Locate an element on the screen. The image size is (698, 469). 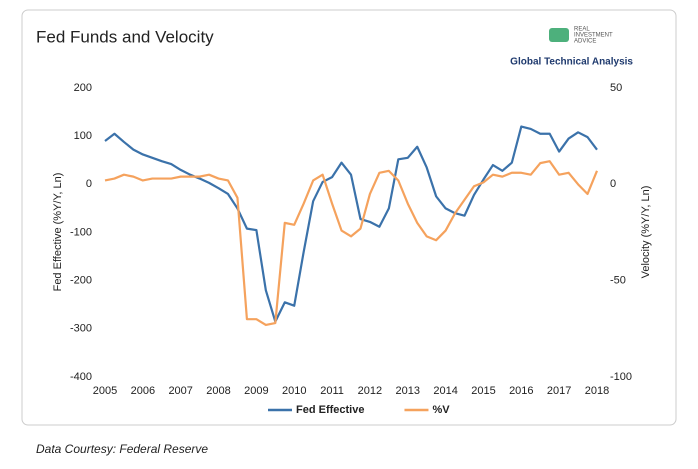
x-tick-label: 2011 is located at coordinates (332, 391).